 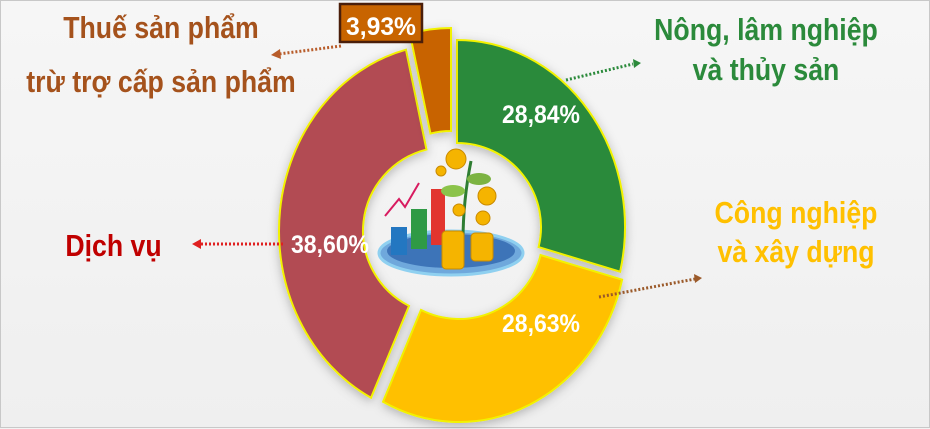 I want to click on label-nong-lam-line2: và thủy sản, so click(x=766, y=69).